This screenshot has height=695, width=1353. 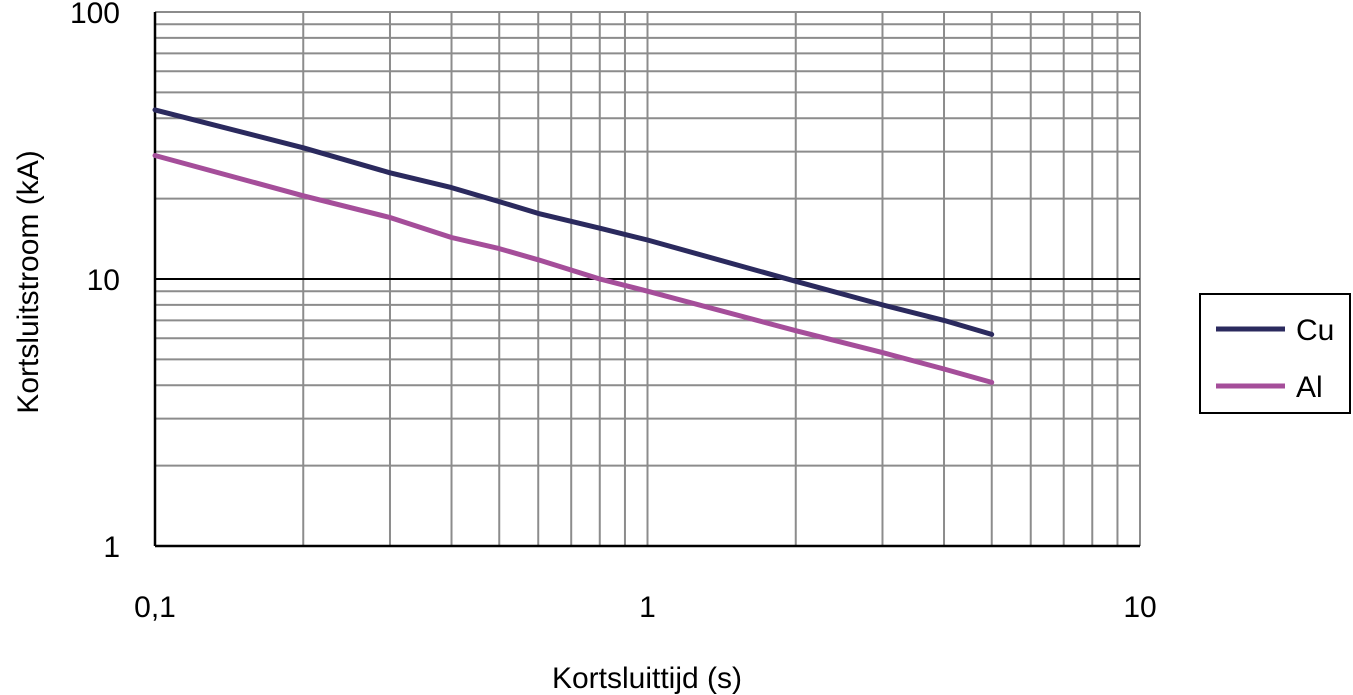 I want to click on y-tick-labels: 1 10 100, so click(x=95, y=282).